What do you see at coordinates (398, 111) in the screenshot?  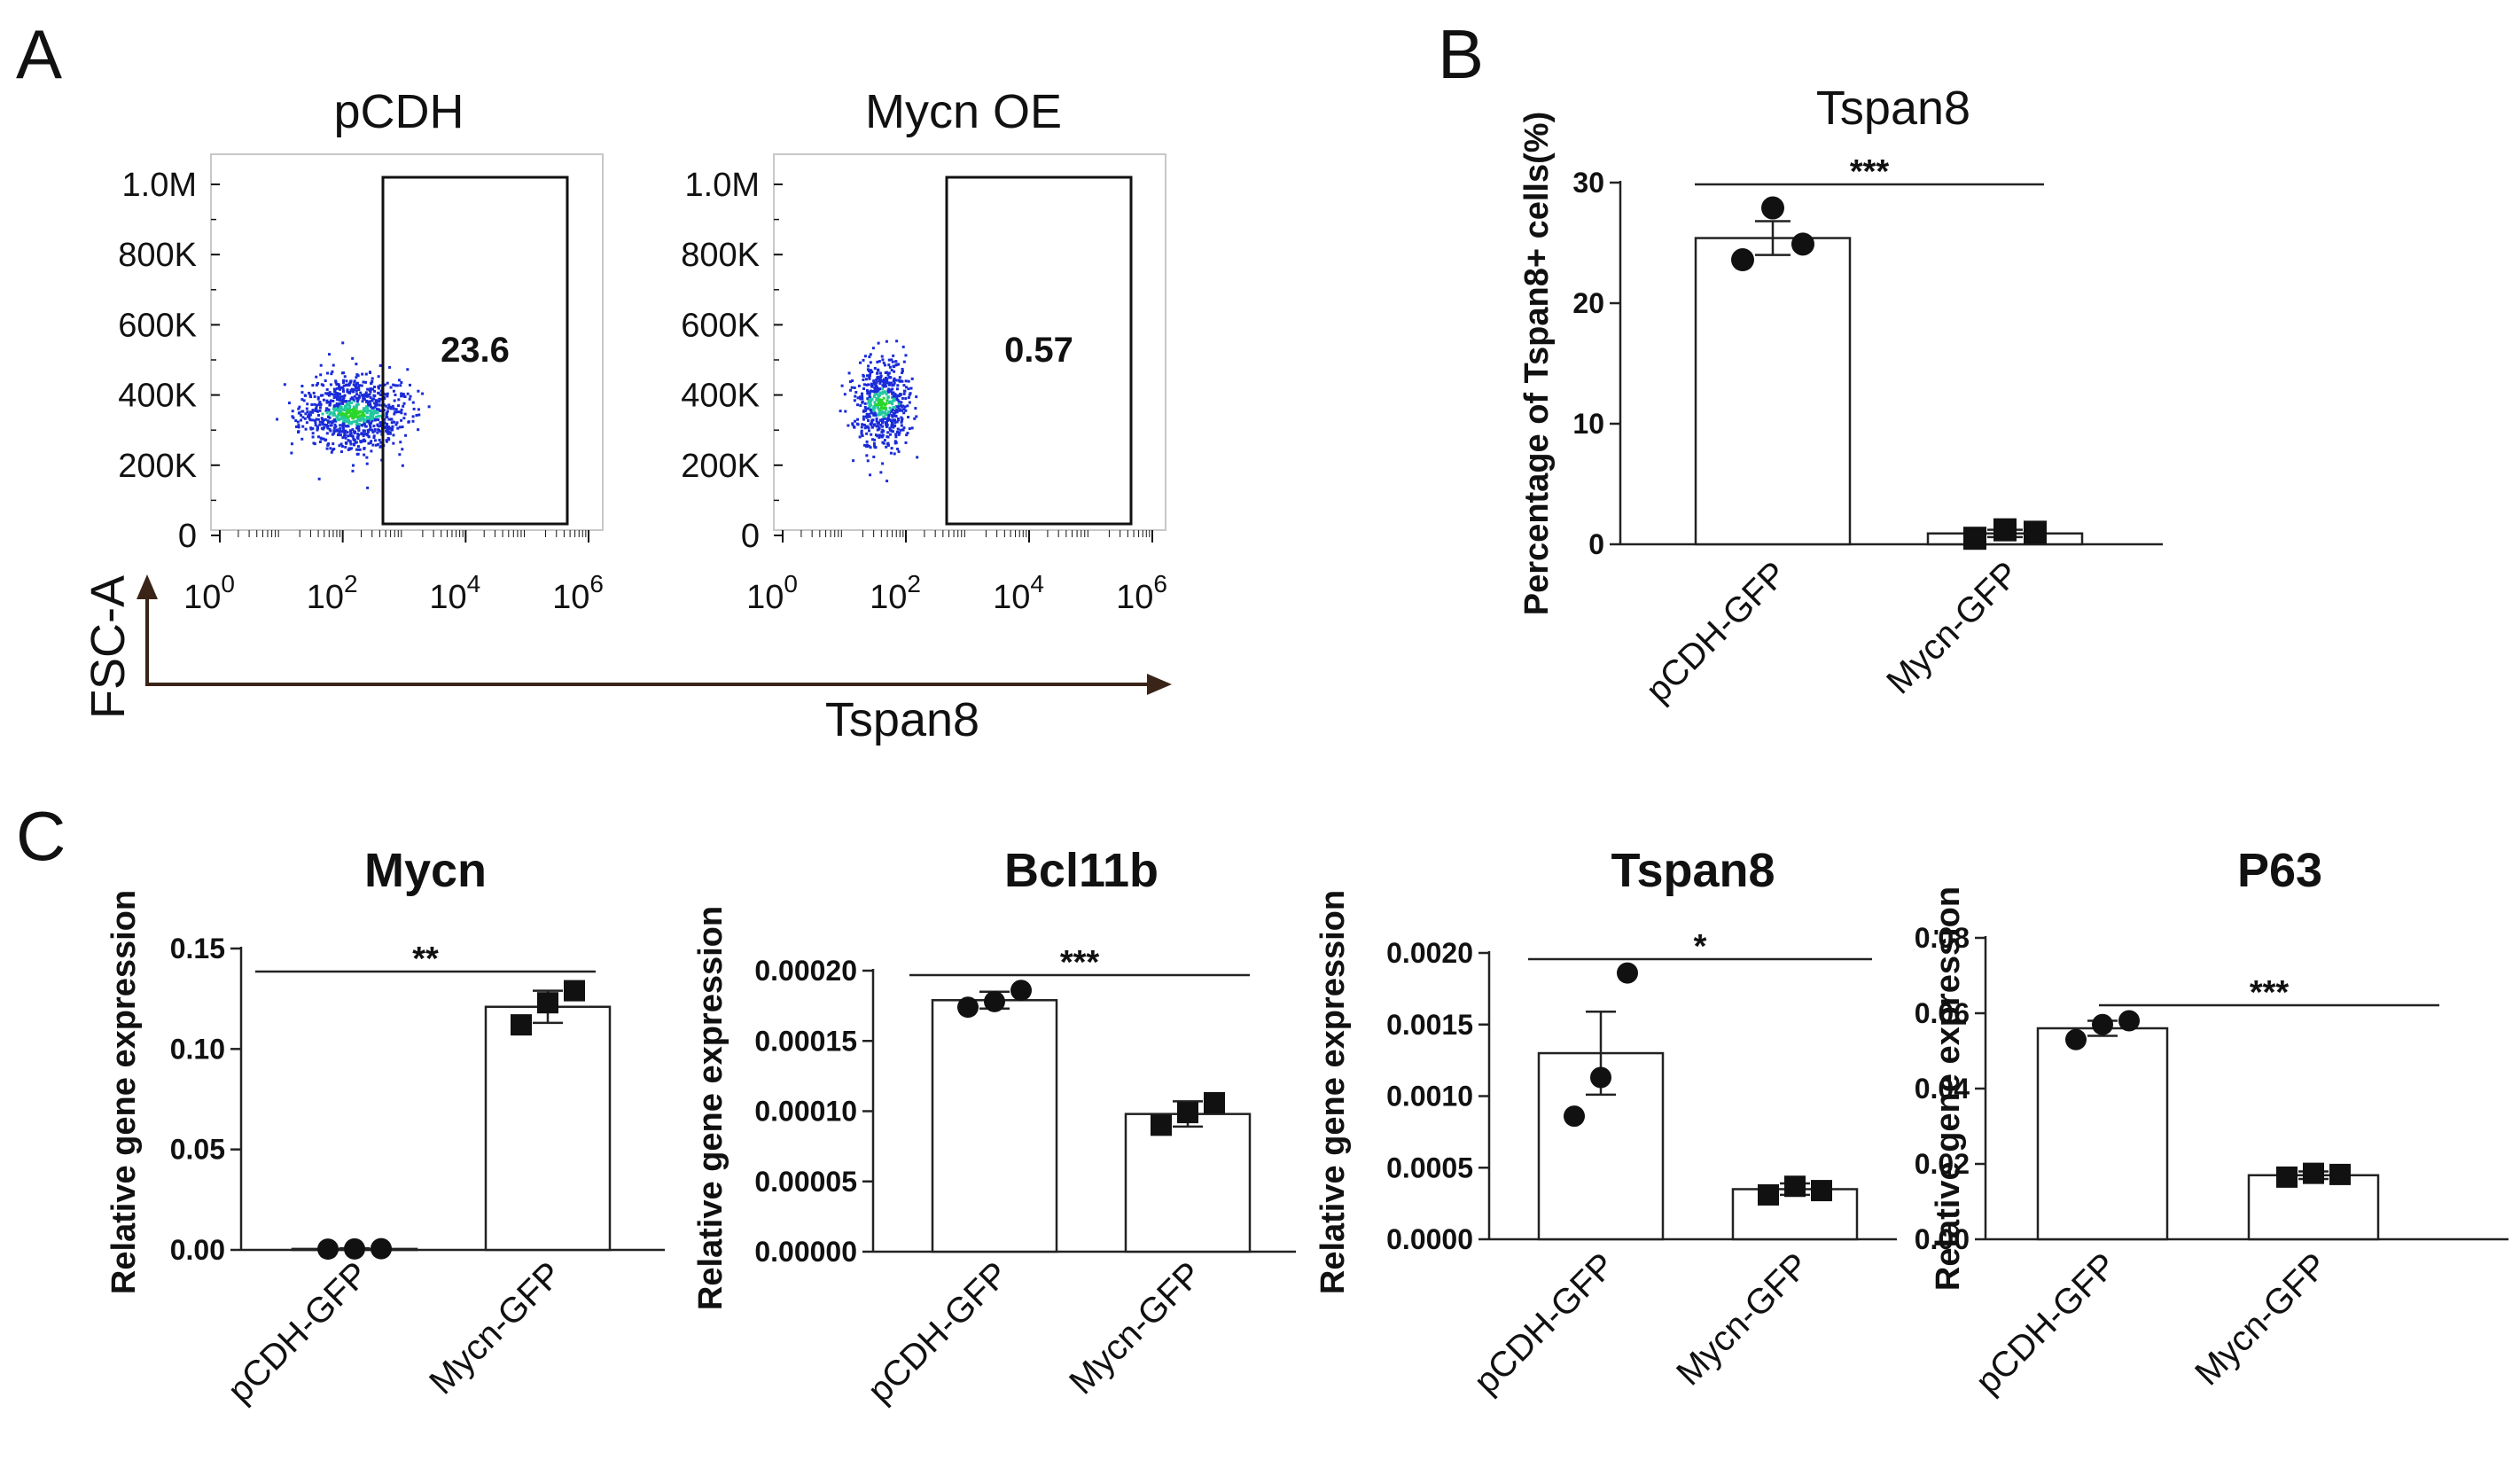 I see `flow-plot-title: pCDH` at bounding box center [398, 111].